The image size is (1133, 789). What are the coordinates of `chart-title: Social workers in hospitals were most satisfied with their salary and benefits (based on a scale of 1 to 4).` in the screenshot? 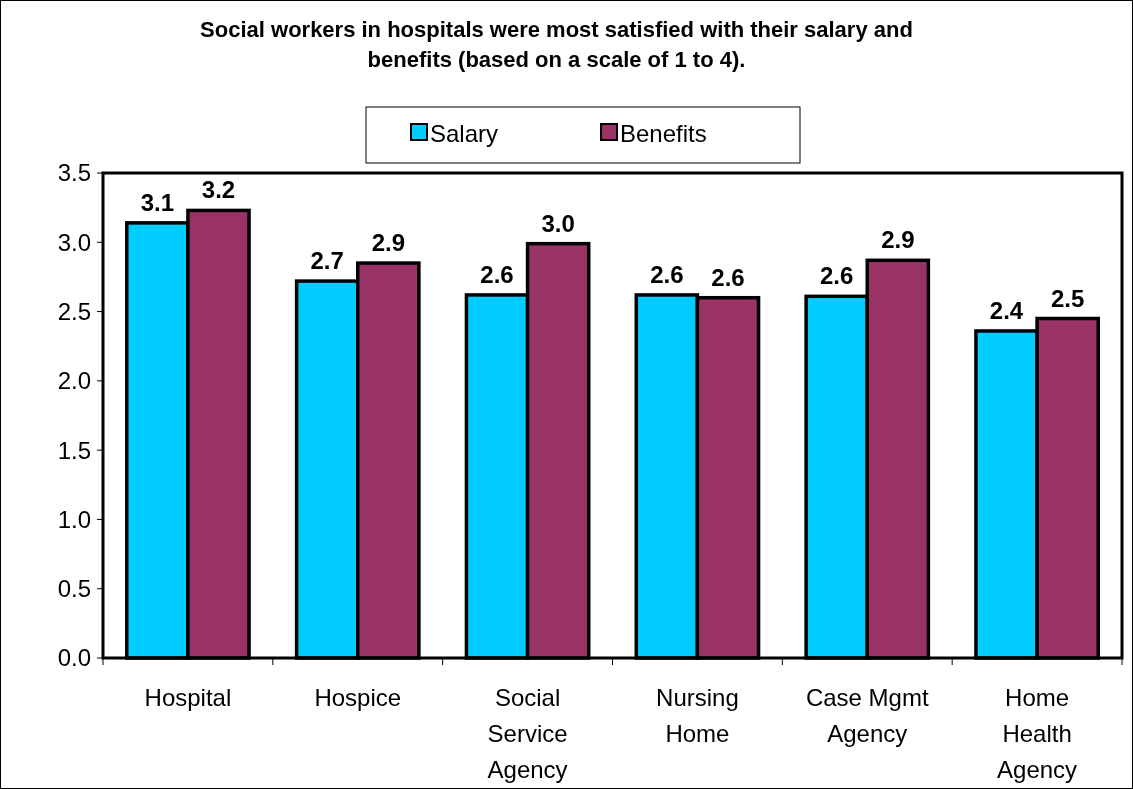 It's located at (556, 44).